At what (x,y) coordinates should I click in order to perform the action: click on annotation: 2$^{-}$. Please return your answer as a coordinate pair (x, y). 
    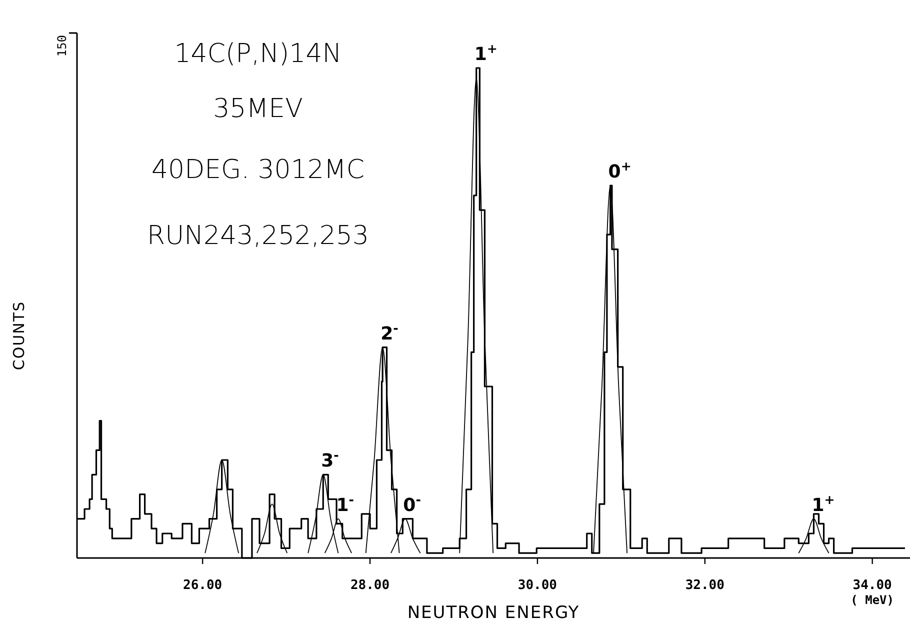
    Looking at the image, I should click on (389, 332).